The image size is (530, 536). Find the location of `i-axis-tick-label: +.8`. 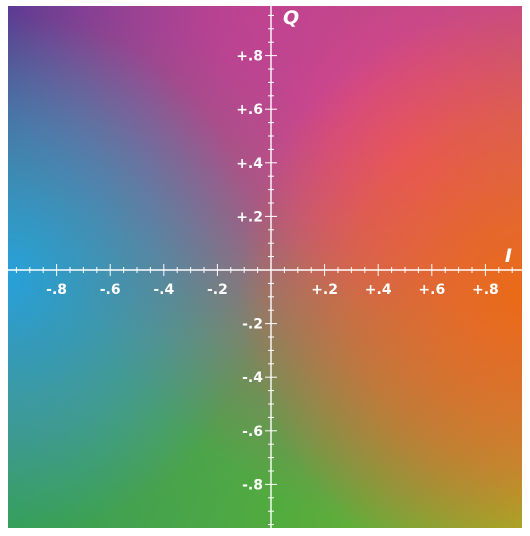

i-axis-tick-label: +.8 is located at coordinates (485, 290).